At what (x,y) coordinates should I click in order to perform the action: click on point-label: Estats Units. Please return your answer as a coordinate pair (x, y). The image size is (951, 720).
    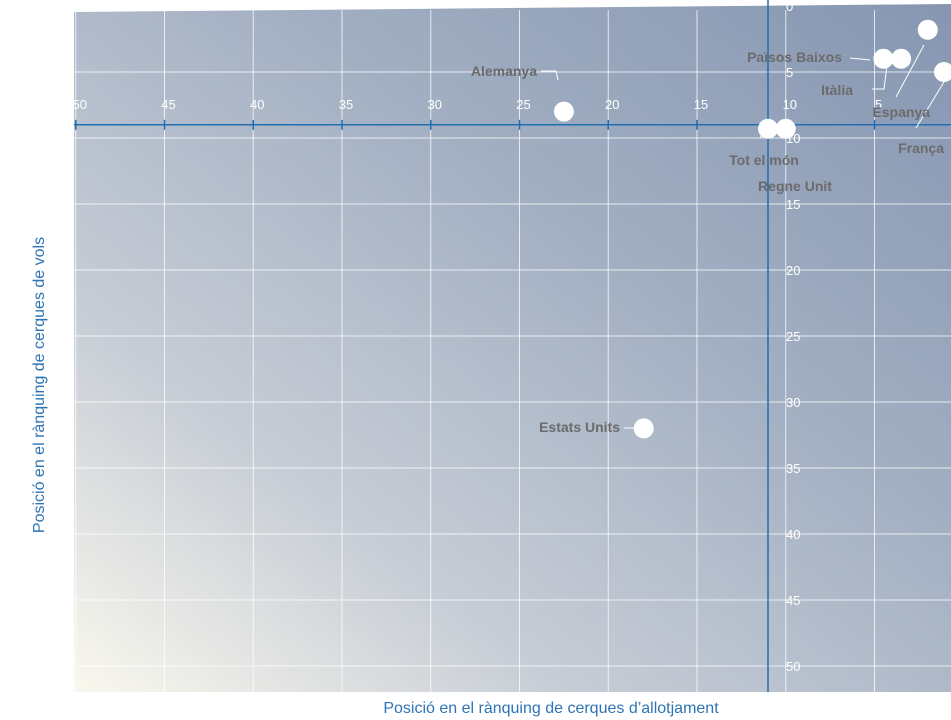
    Looking at the image, I should click on (579, 427).